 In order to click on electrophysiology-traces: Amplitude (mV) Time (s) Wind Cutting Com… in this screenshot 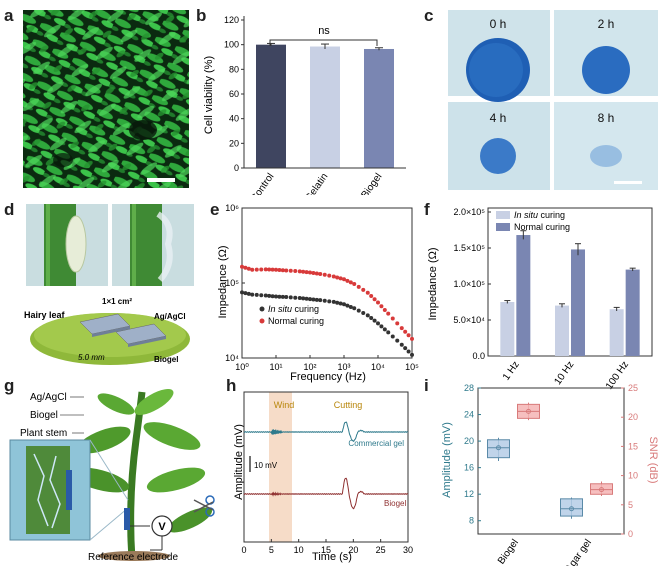, I will do `click(323, 477)`.